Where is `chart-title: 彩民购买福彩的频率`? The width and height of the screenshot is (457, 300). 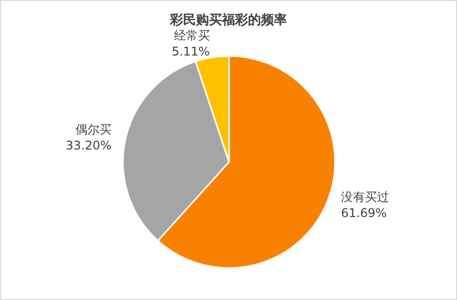
chart-title: 彩民购买福彩的频率 is located at coordinates (228, 20).